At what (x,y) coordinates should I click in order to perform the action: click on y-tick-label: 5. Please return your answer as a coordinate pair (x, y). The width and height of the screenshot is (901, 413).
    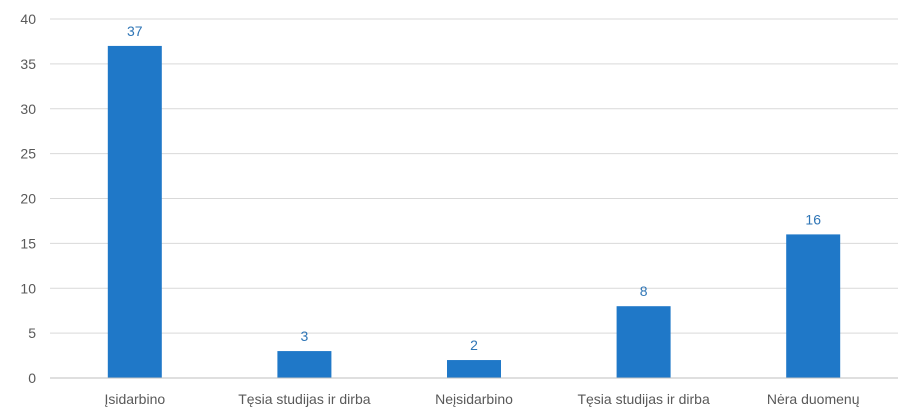
    Looking at the image, I should click on (32, 333).